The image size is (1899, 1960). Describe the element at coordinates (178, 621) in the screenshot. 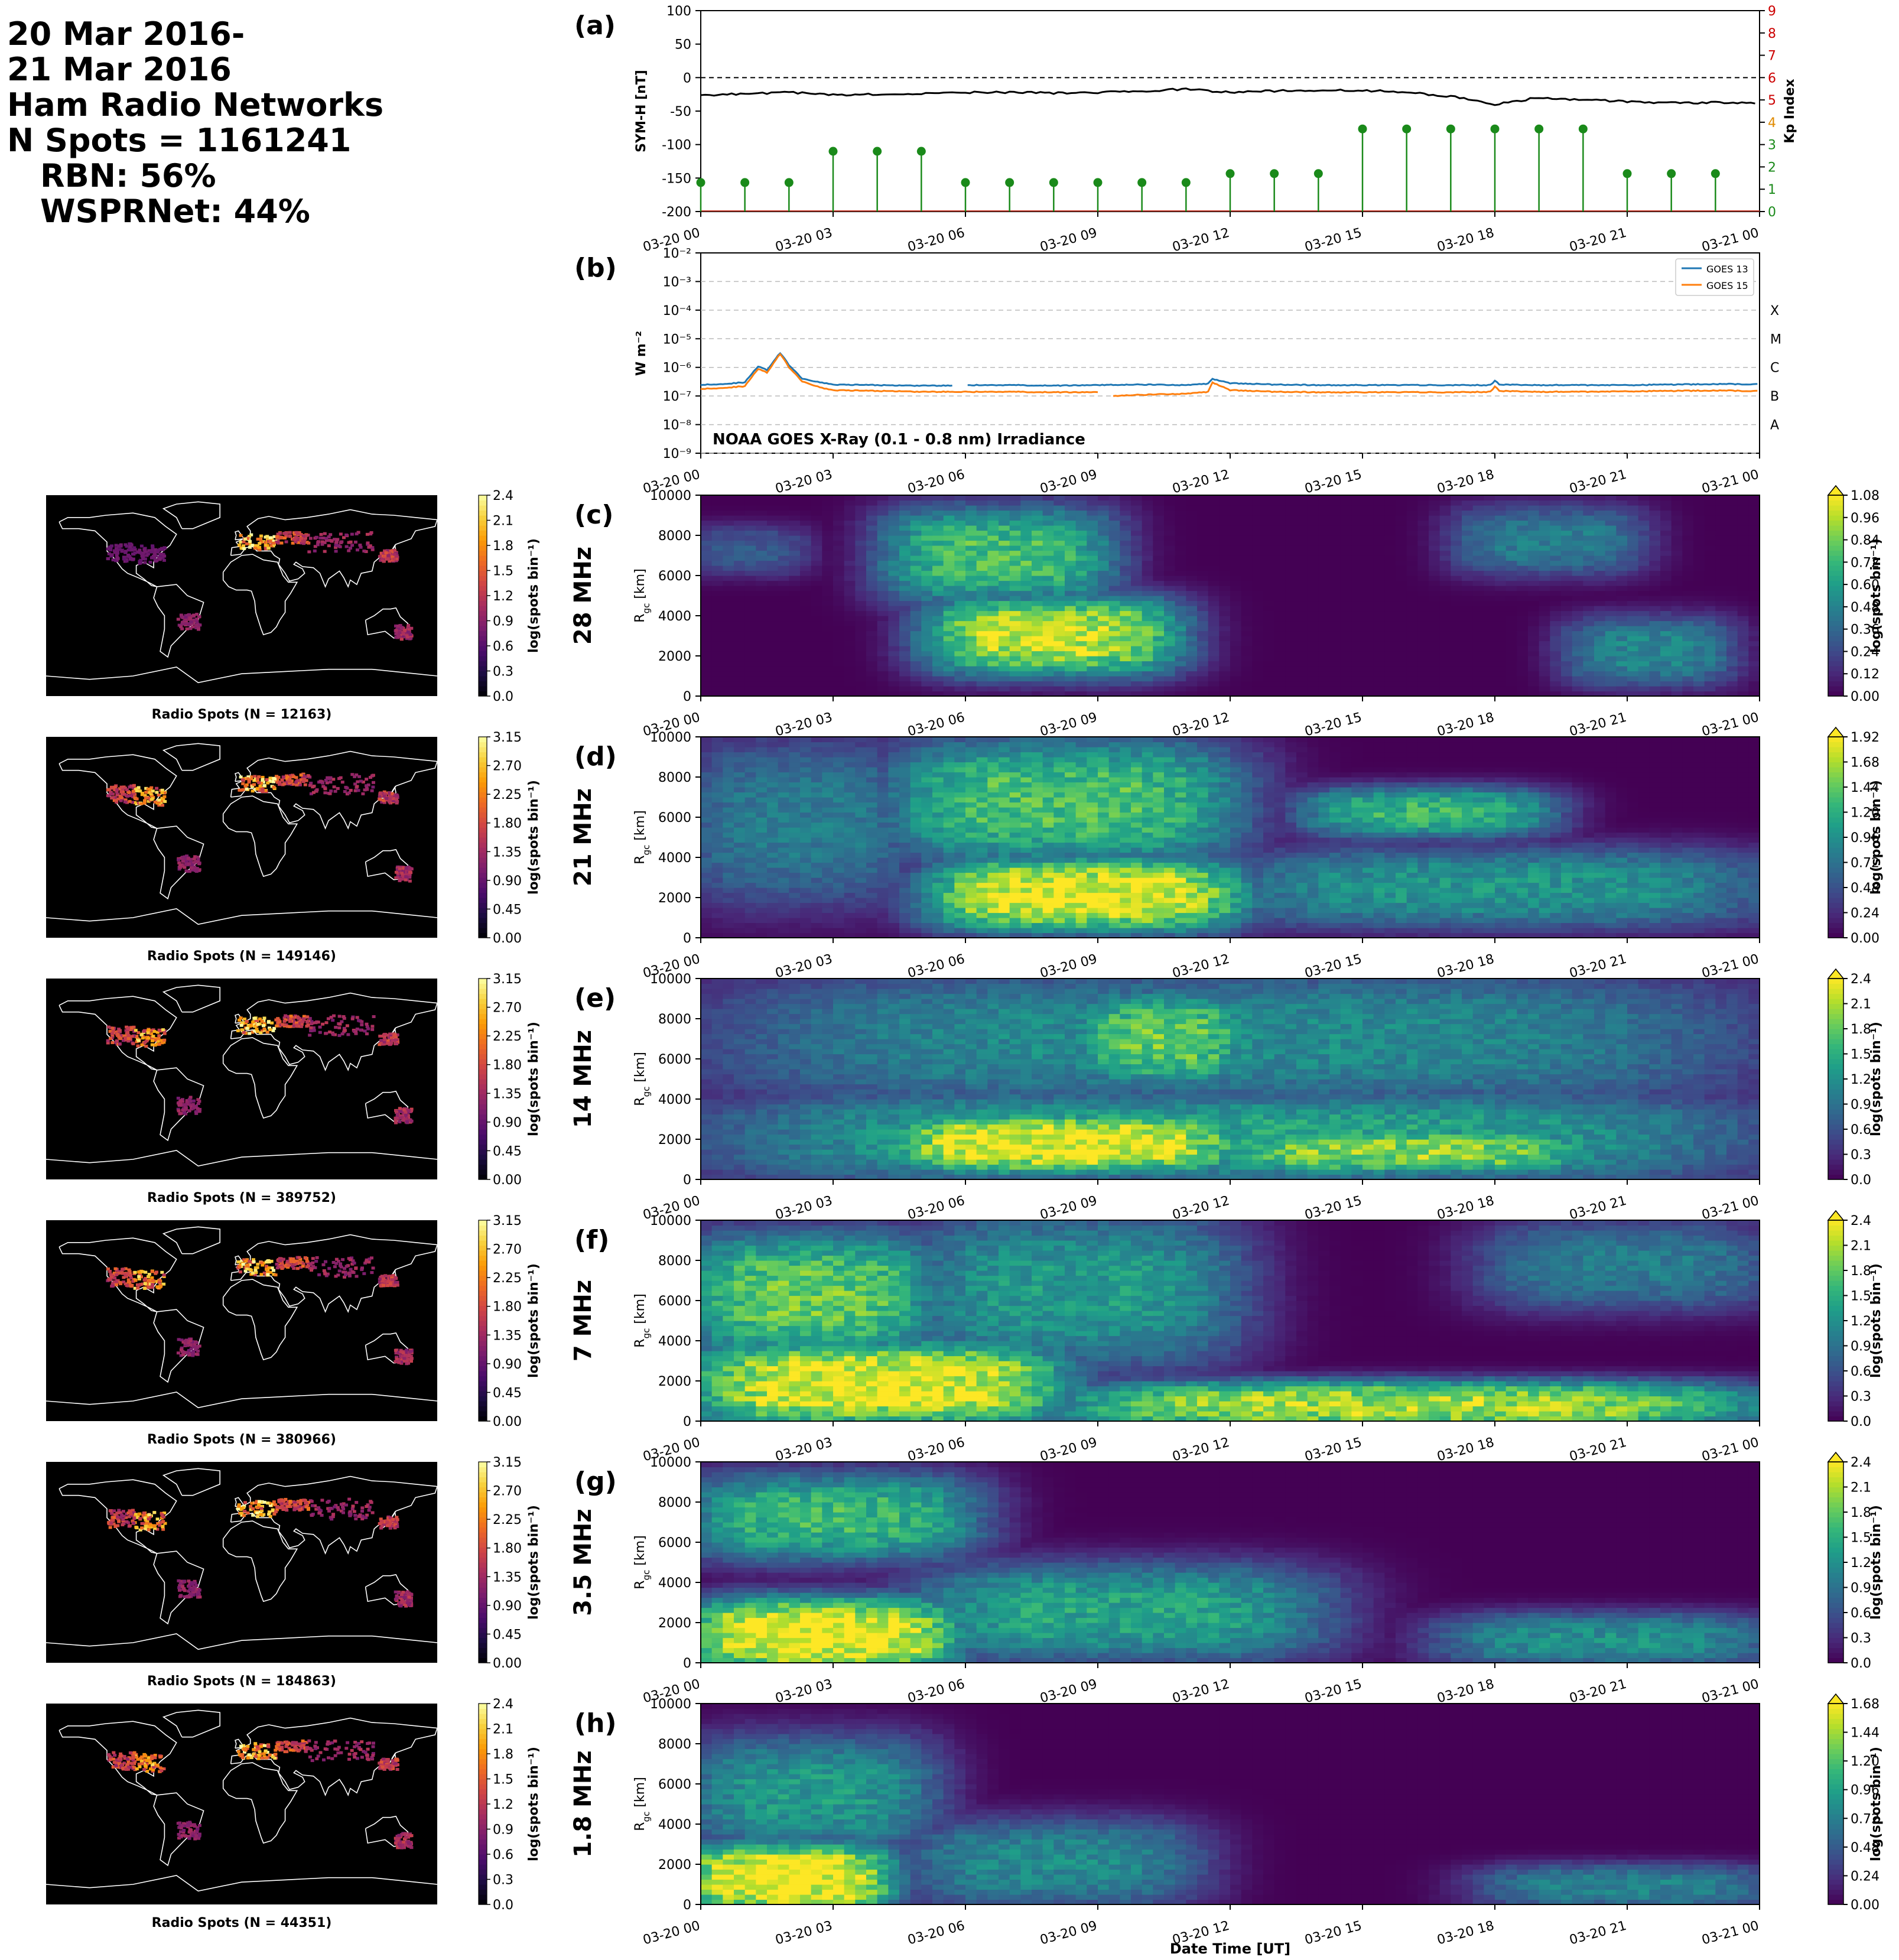

I see `coastline` at that location.